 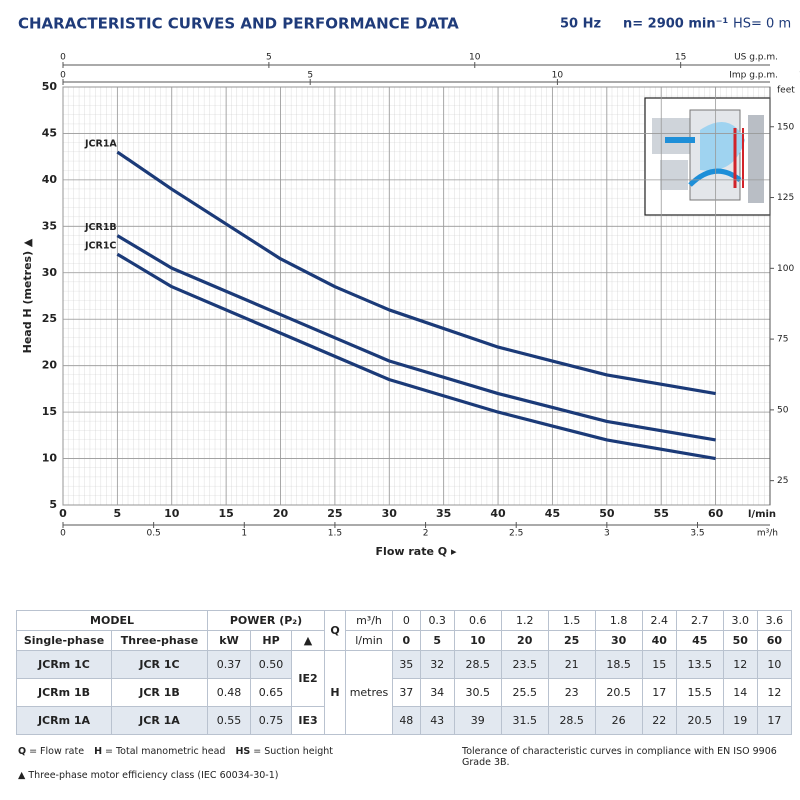 I want to click on note-text: = Total manometric head, so click(x=165, y=751).